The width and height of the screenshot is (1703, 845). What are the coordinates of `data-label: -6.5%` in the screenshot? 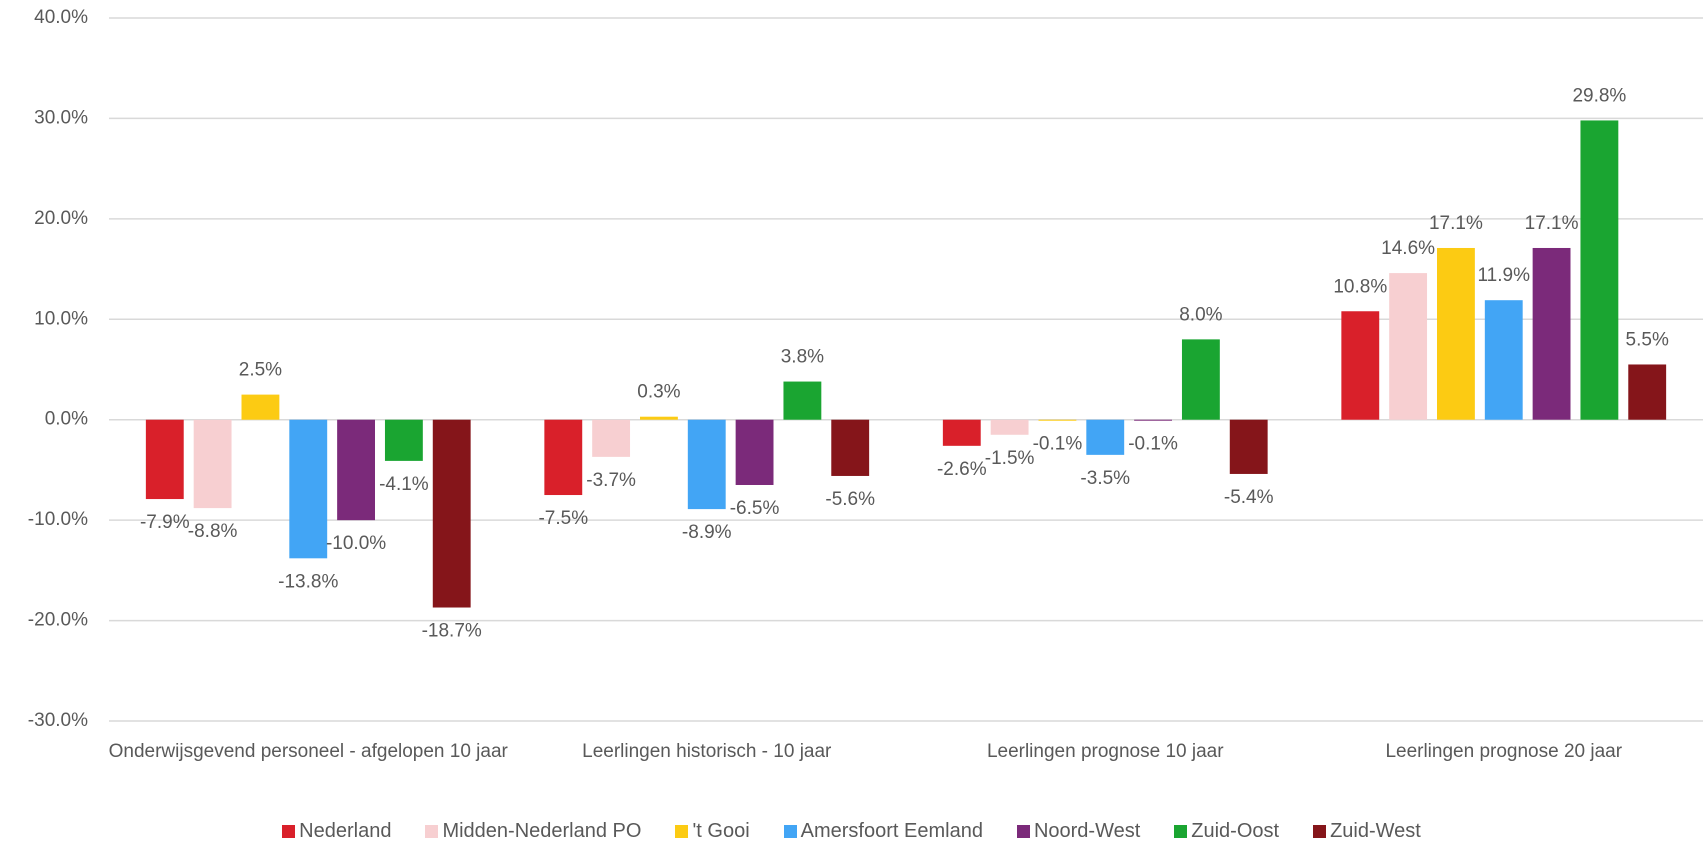 It's located at (755, 508).